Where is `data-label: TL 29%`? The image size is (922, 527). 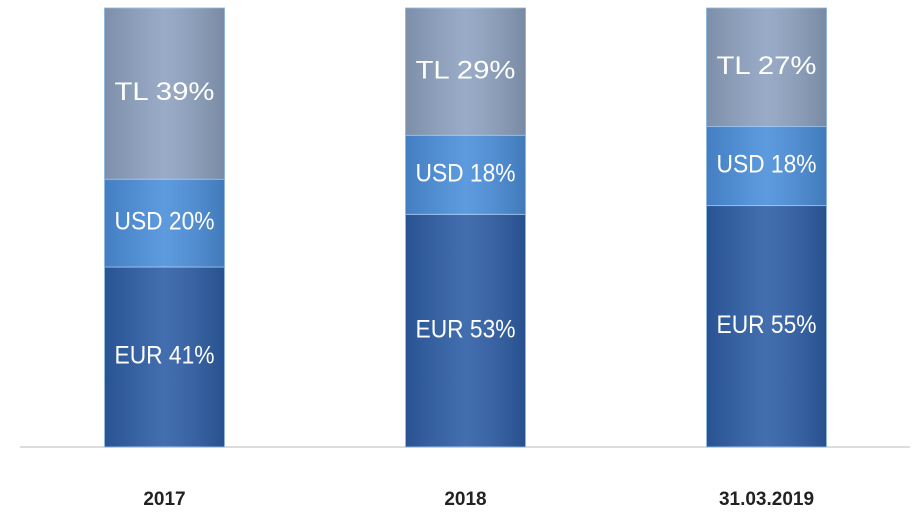
data-label: TL 29% is located at coordinates (466, 70).